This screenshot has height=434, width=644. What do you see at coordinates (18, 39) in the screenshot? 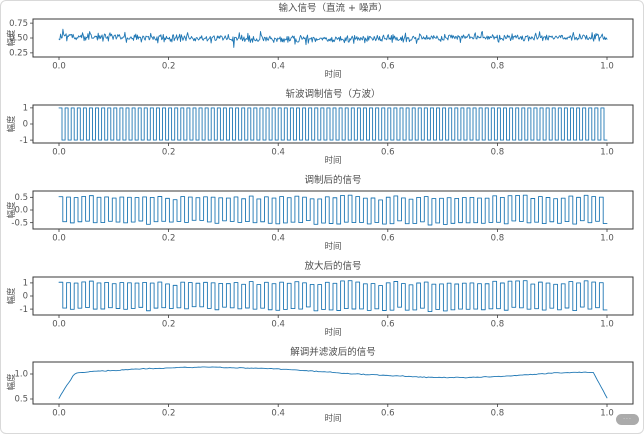
I see `y-tick-label: 0.50` at bounding box center [18, 39].